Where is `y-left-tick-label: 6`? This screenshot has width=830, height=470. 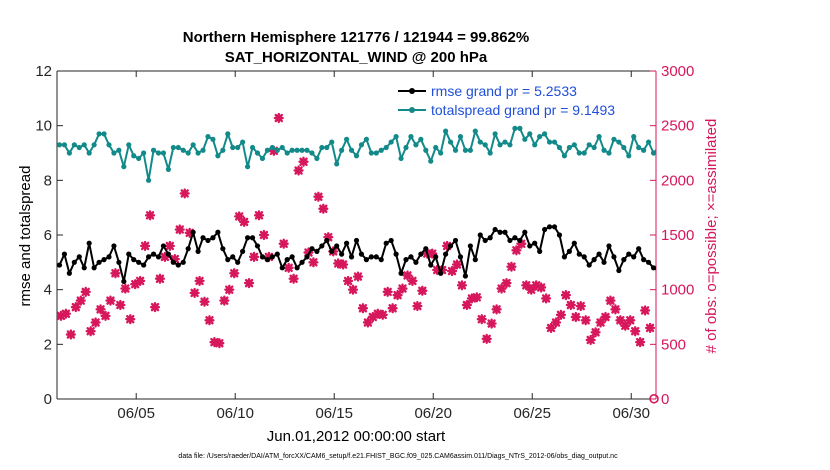
y-left-tick-label: 6 is located at coordinates (48, 235).